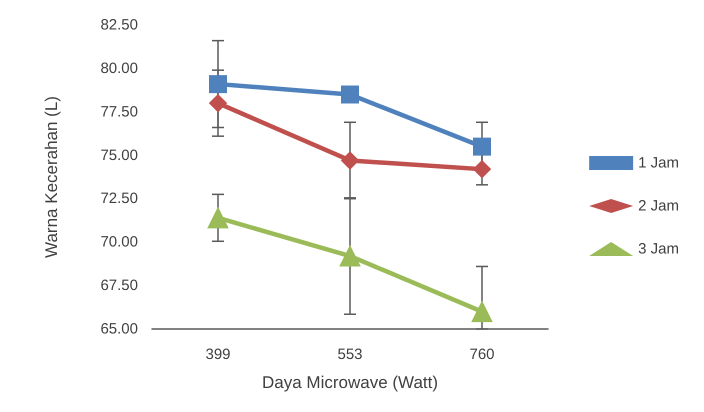  What do you see at coordinates (119, 199) in the screenshot?
I see `y-tick-label: 72.50` at bounding box center [119, 199].